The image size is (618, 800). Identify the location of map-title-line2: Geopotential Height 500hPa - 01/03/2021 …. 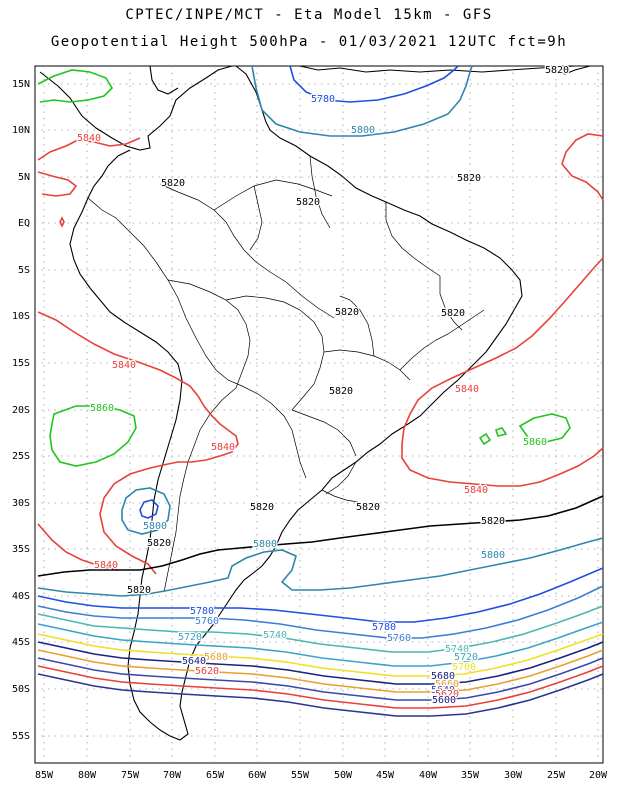
(309, 42).